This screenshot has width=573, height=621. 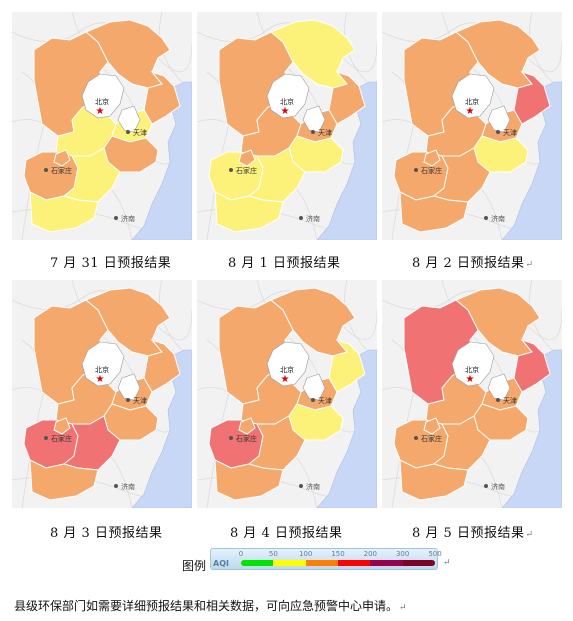 I want to click on legend-tick: 50, so click(x=273, y=554).